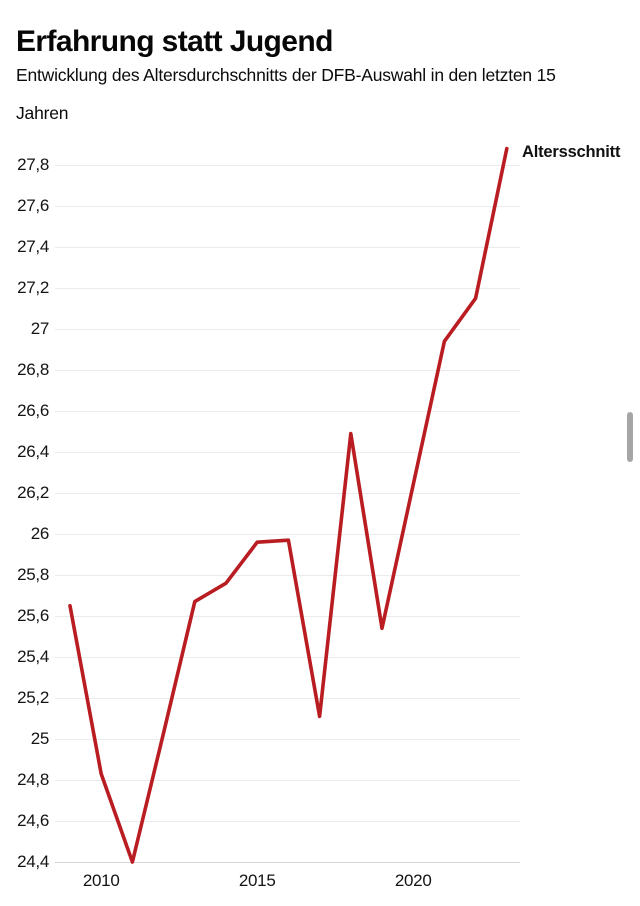 Image resolution: width=640 pixels, height=906 pixels. What do you see at coordinates (33, 164) in the screenshot?
I see `y-axis-tick-label: 27,8` at bounding box center [33, 164].